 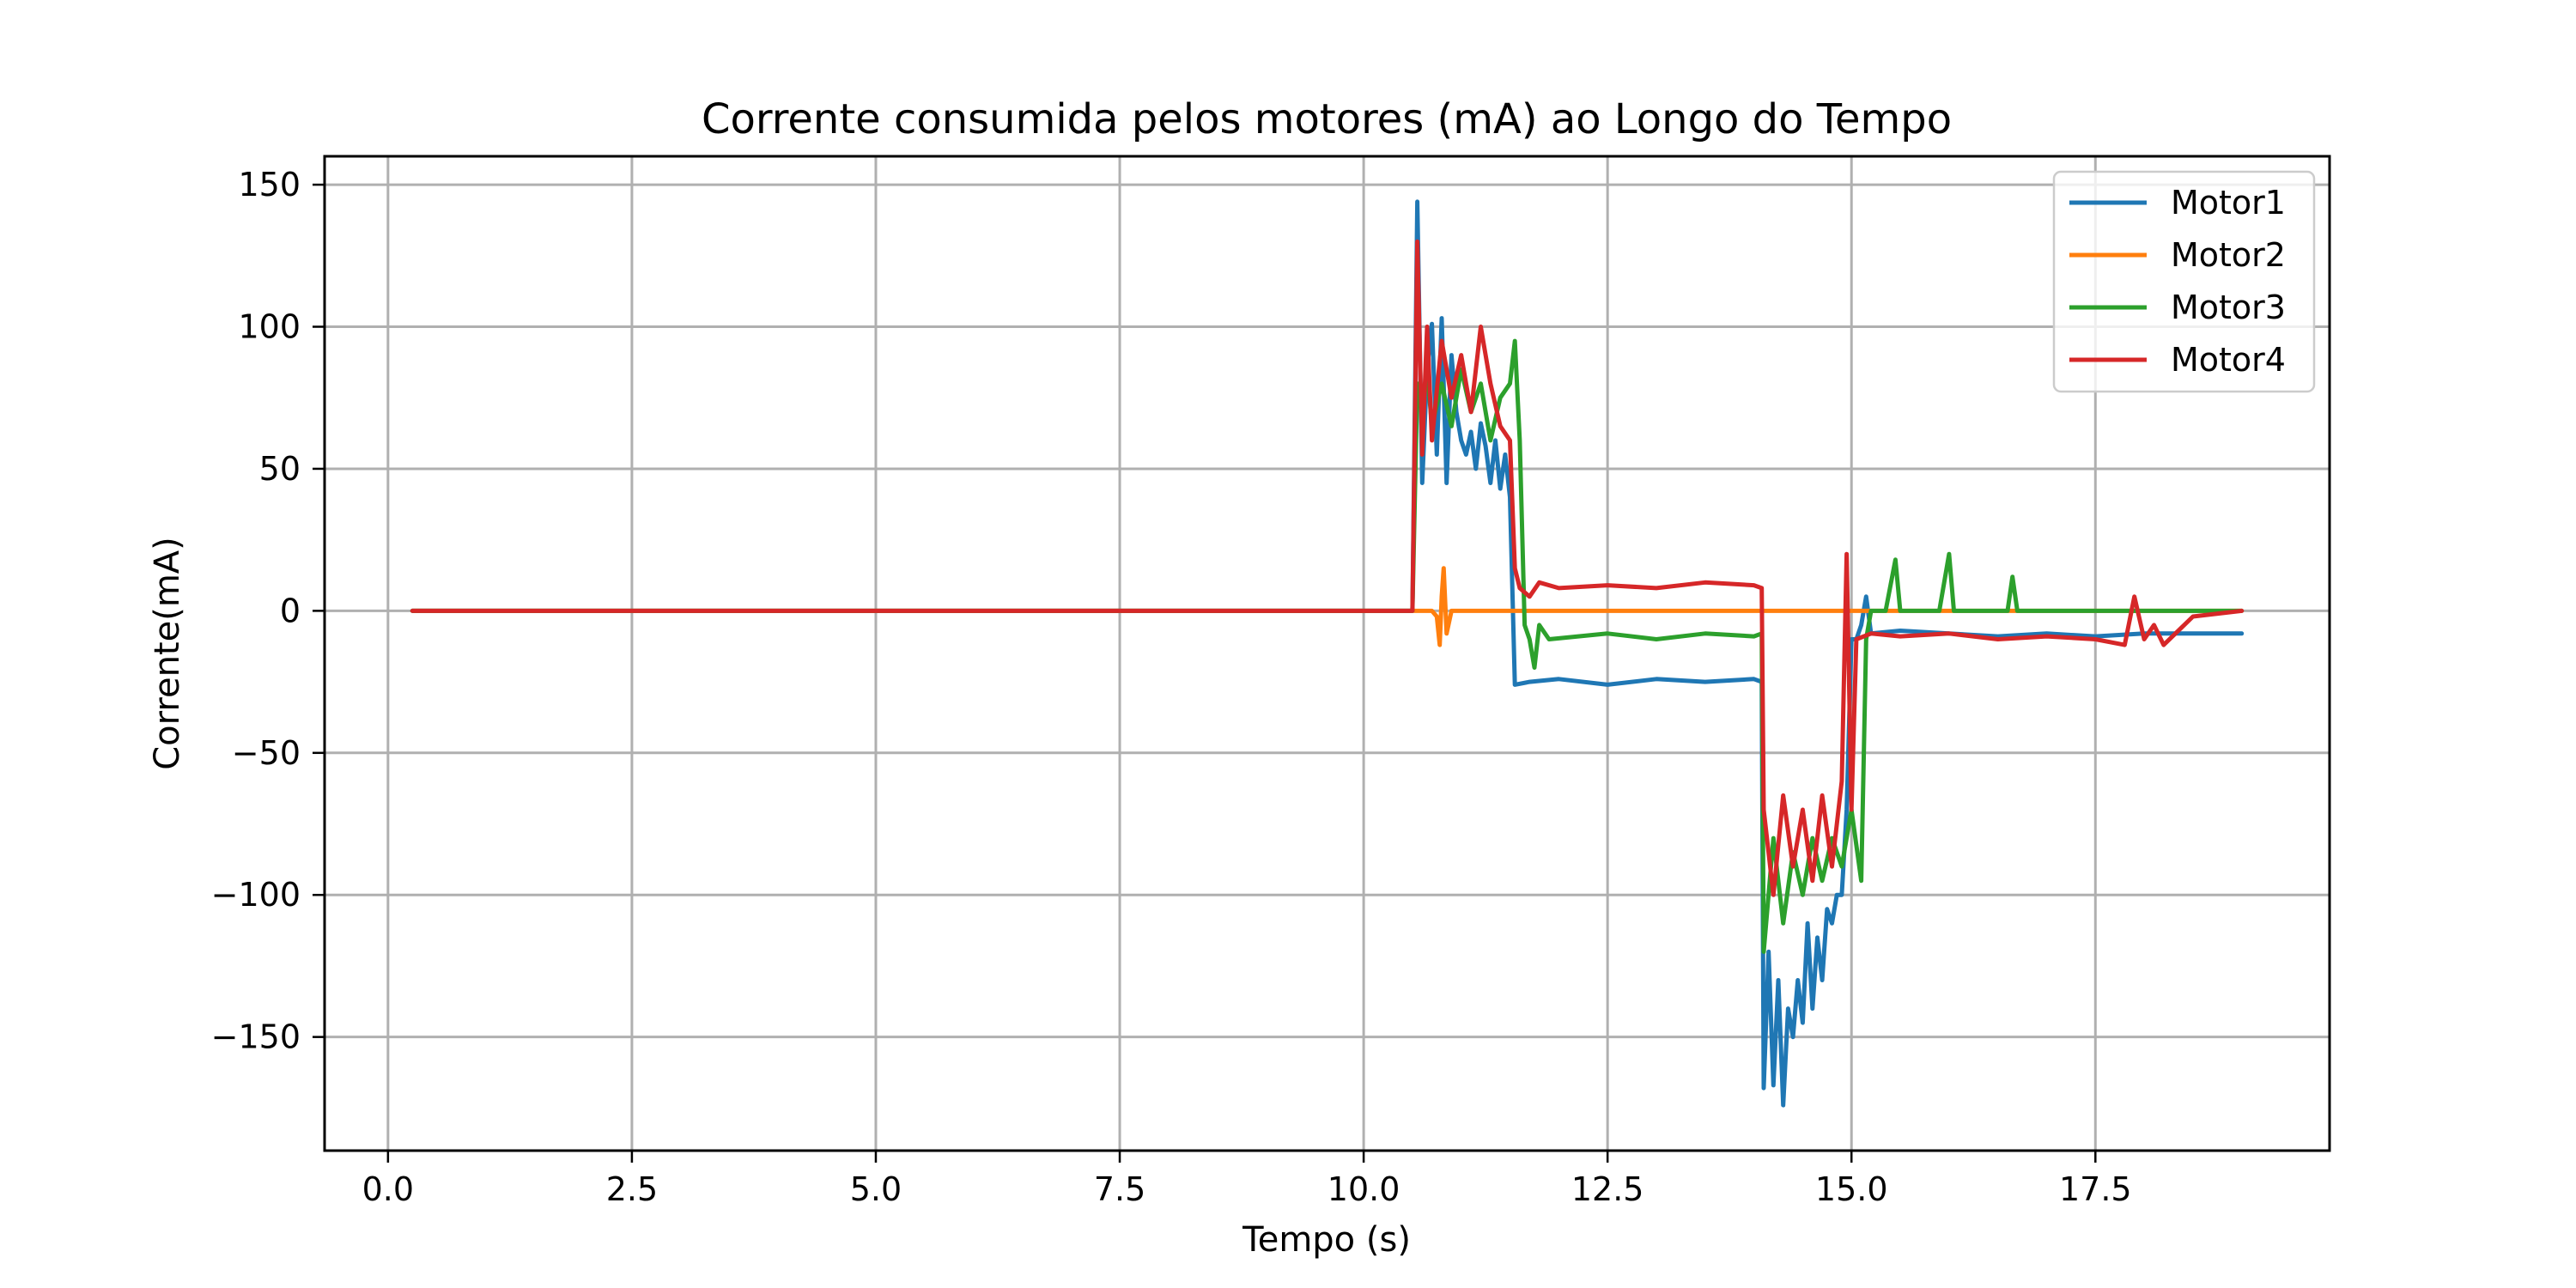 I want to click on legend: Motor1 Motor2 Motor3 Motor4, so click(x=2184, y=281).